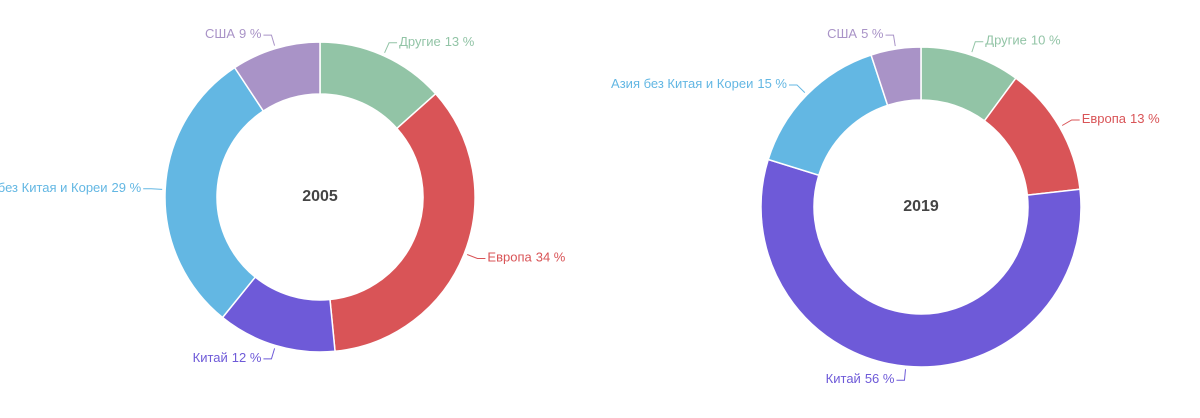 The image size is (1200, 418). I want to click on data-label: США 9 %, so click(233, 34).